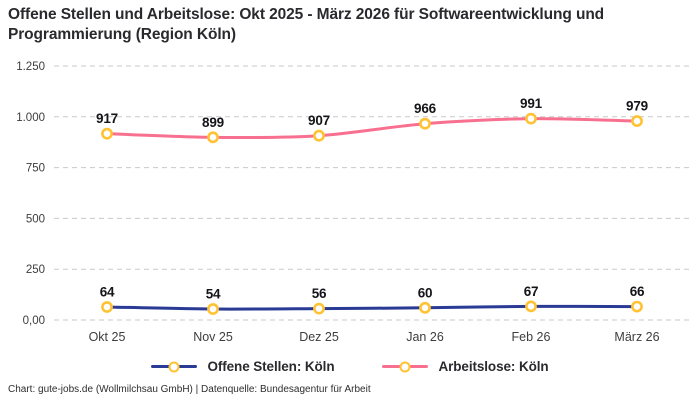  Describe the element at coordinates (35, 270) in the screenshot. I see `y-axis-tick-label: 250` at that location.